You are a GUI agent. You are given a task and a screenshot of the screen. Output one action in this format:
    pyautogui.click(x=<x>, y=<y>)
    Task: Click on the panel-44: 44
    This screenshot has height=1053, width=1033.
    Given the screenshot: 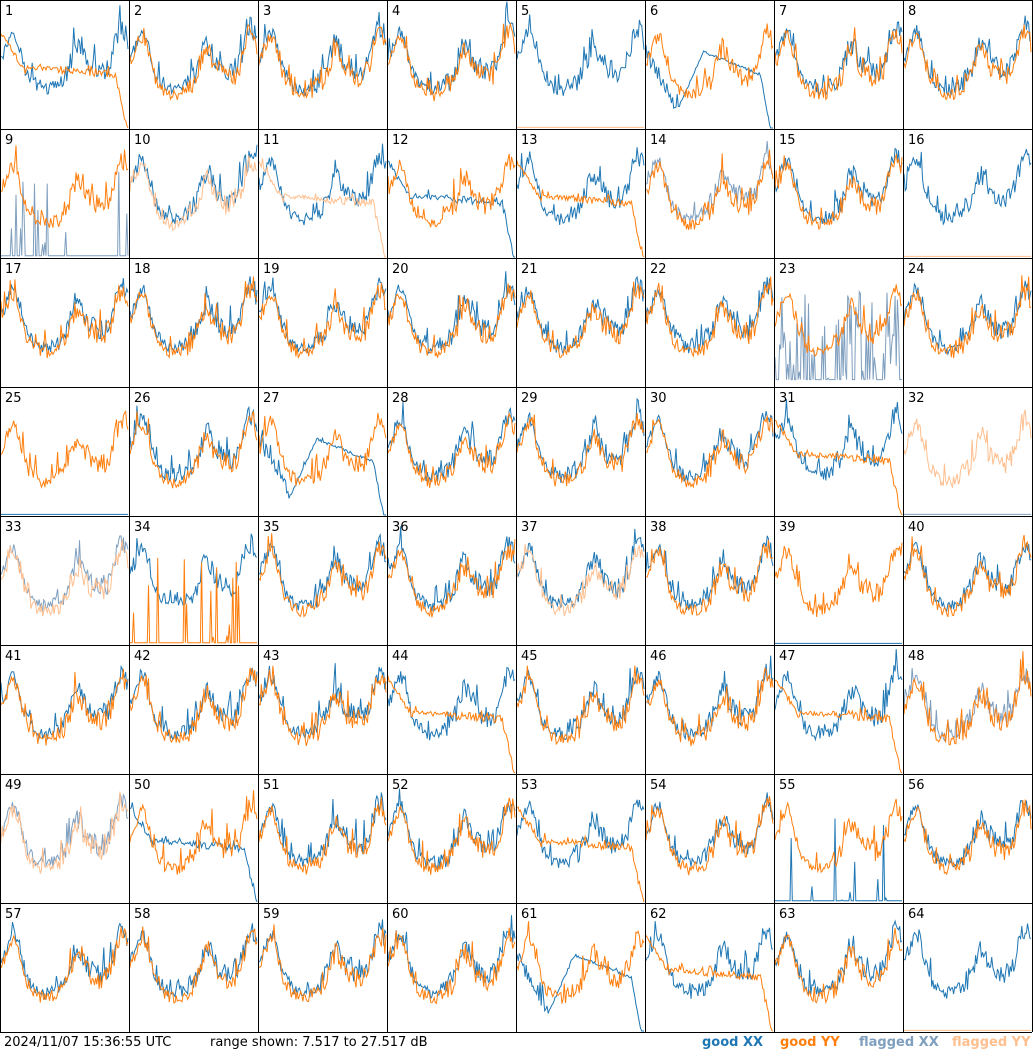 What is the action you would take?
    pyautogui.click(x=451, y=711)
    